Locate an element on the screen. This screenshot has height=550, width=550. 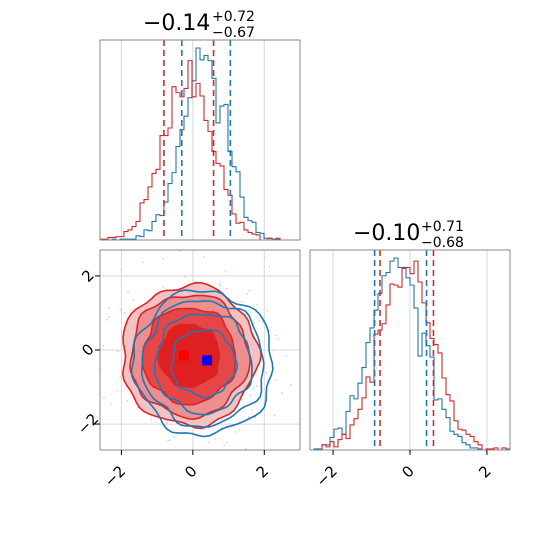
y-tick-label: 0 is located at coordinates (87, 349).